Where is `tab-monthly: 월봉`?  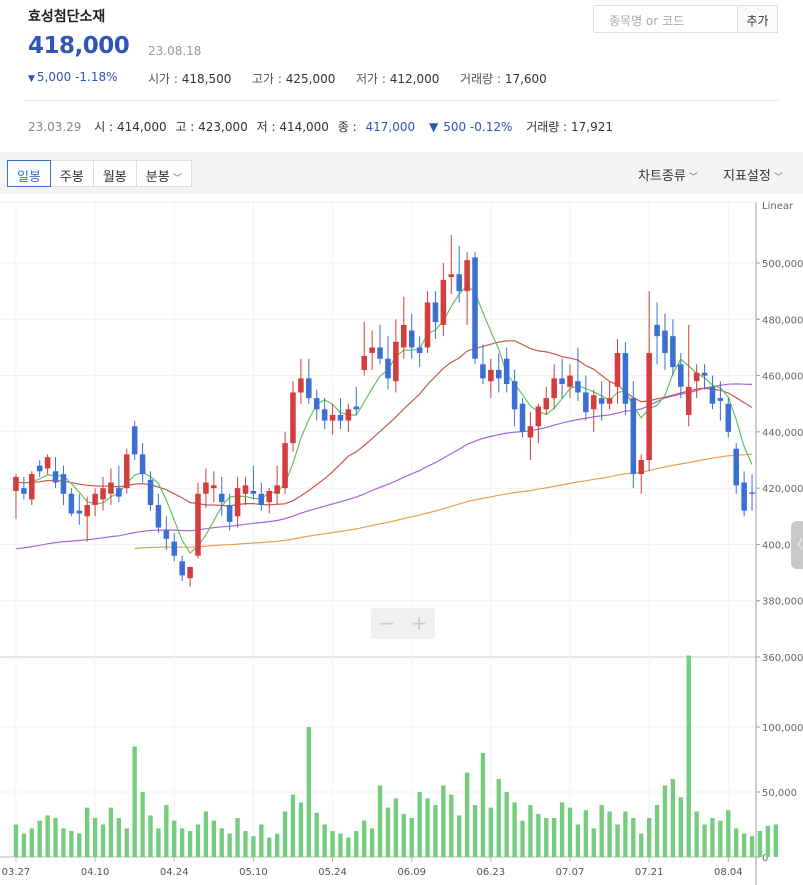
tab-monthly: 월봉 is located at coordinates (114, 173).